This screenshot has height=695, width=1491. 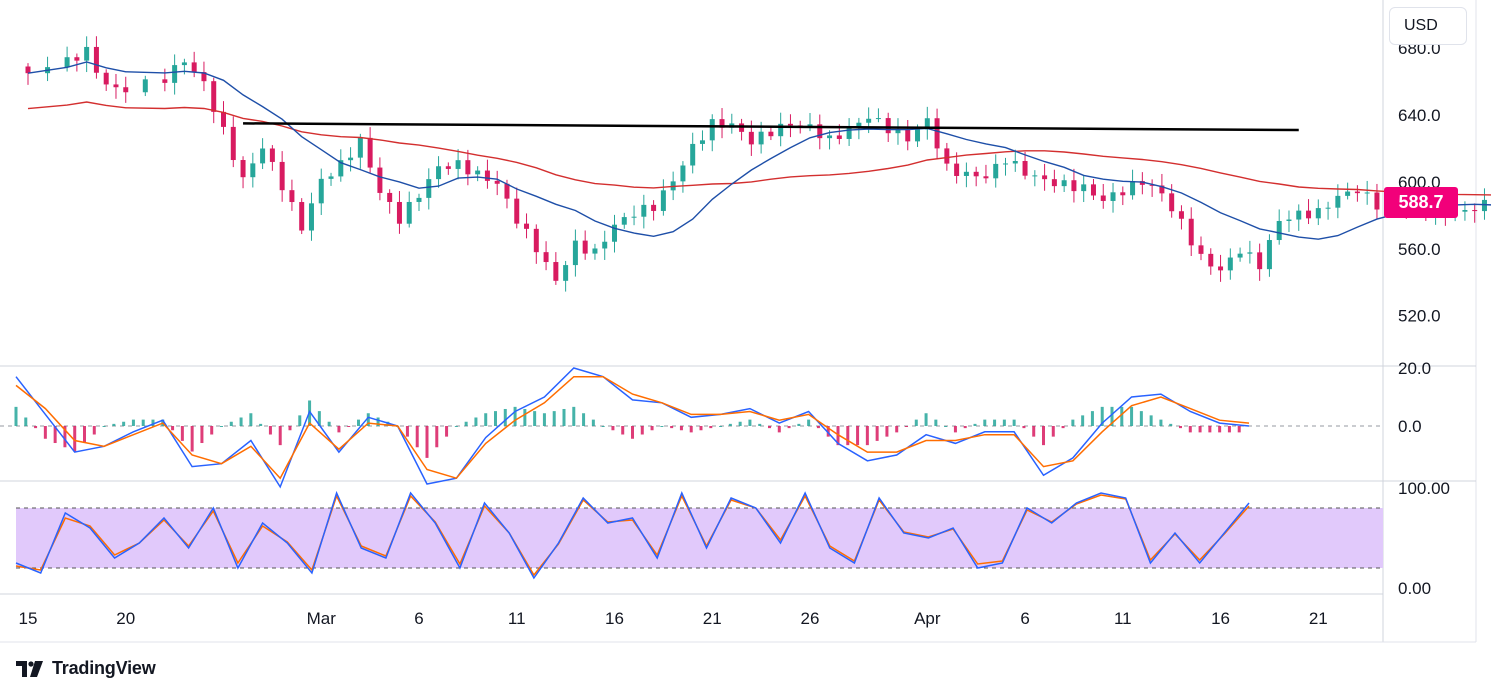 I want to click on price-tick-label: 640.0, so click(x=1419, y=115).